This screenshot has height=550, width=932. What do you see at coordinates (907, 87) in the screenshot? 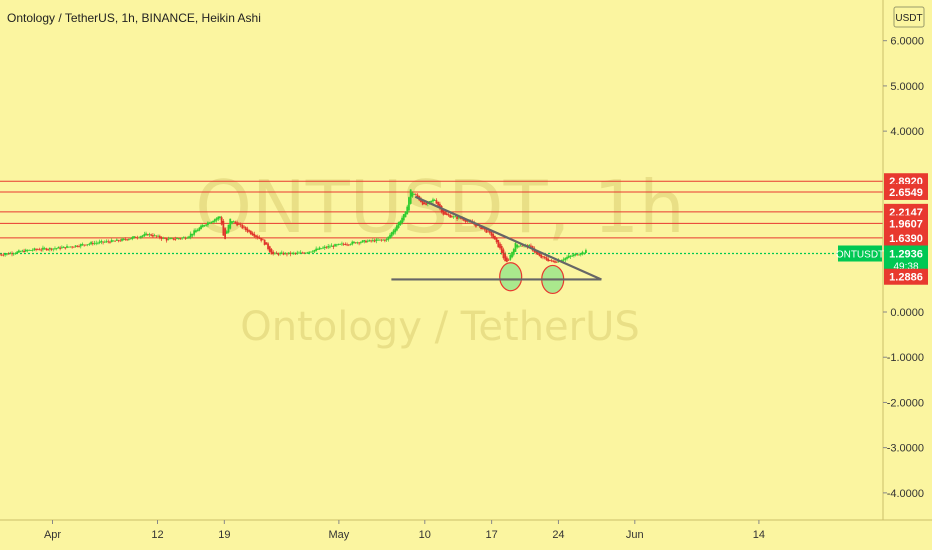
I see `price-tick-label: 5.0000` at bounding box center [907, 87].